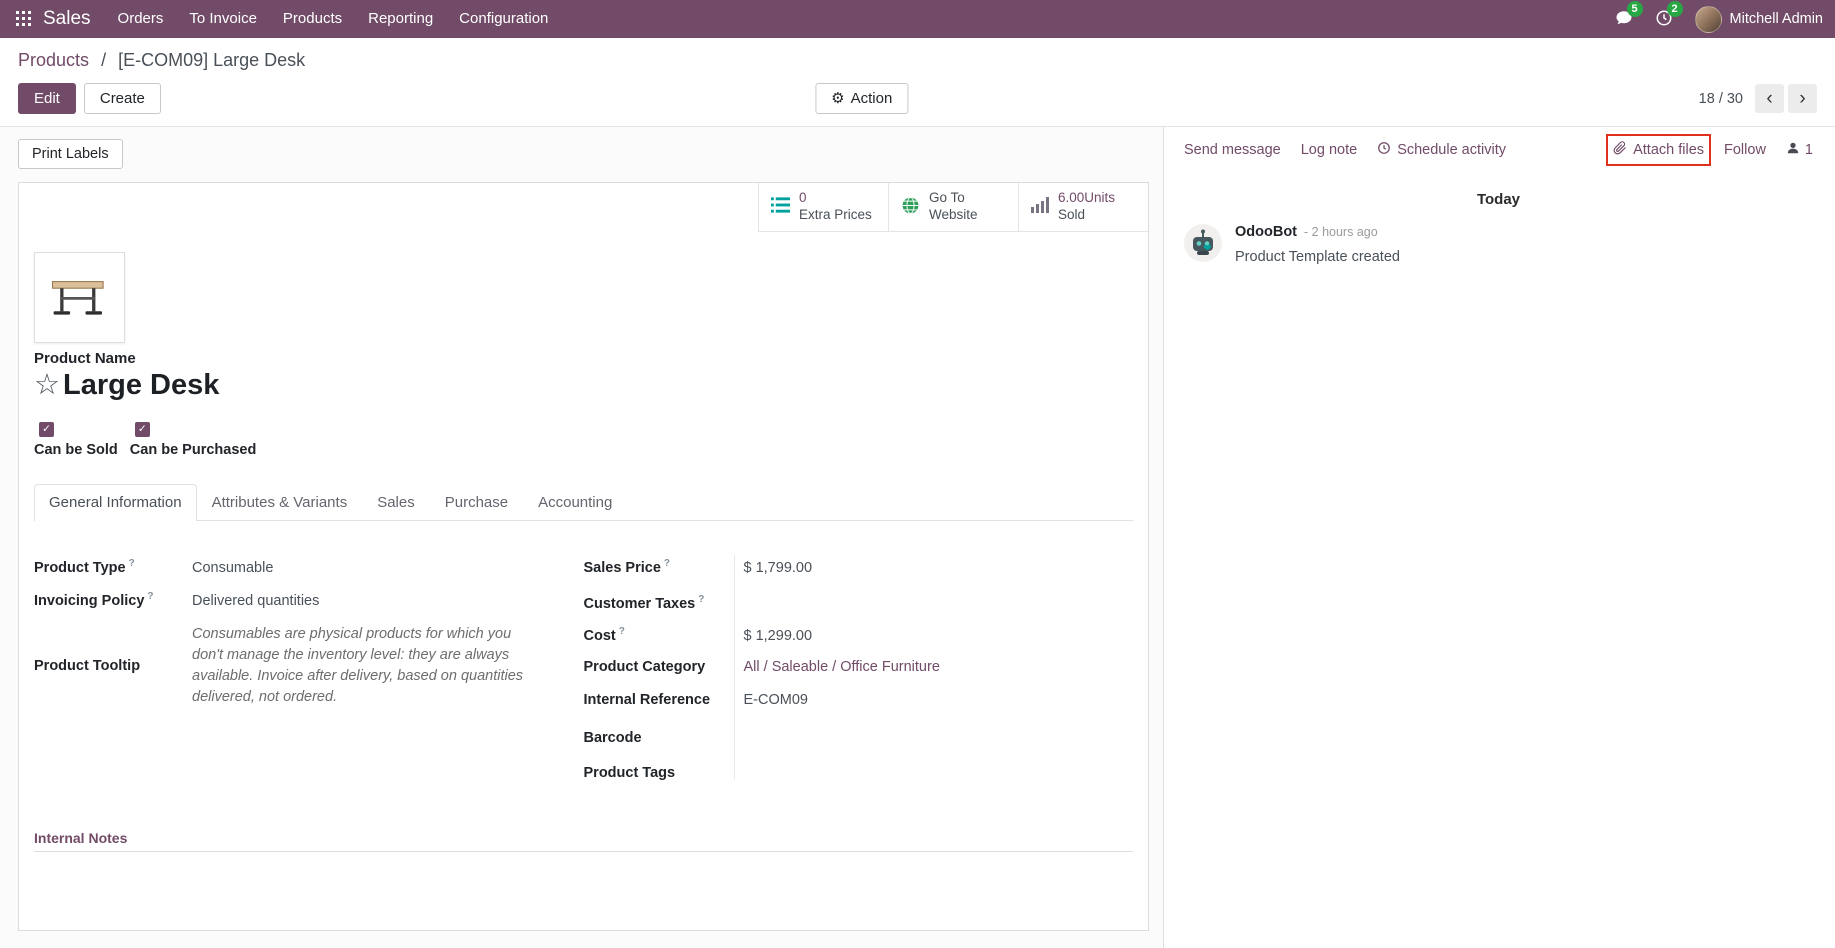 This screenshot has width=1835, height=948. What do you see at coordinates (871, 98) in the screenshot?
I see `action-button-label: Action` at bounding box center [871, 98].